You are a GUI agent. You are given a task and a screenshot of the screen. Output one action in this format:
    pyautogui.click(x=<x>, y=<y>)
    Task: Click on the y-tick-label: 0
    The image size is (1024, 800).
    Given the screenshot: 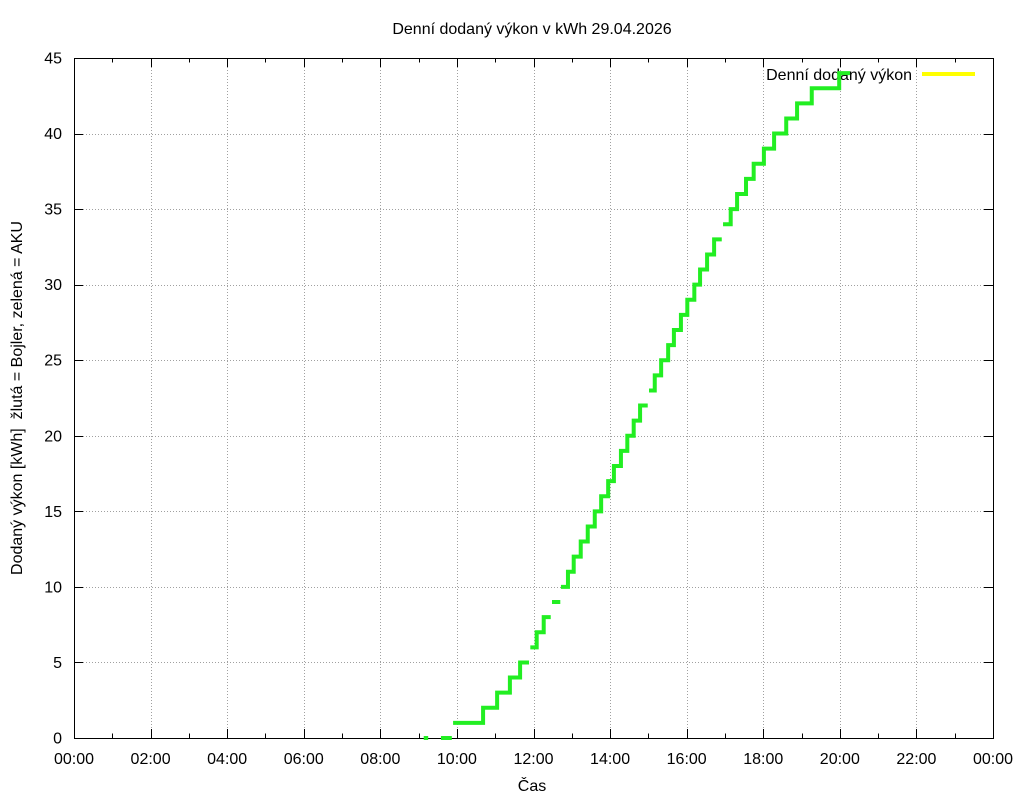 What is the action you would take?
    pyautogui.click(x=57, y=739)
    